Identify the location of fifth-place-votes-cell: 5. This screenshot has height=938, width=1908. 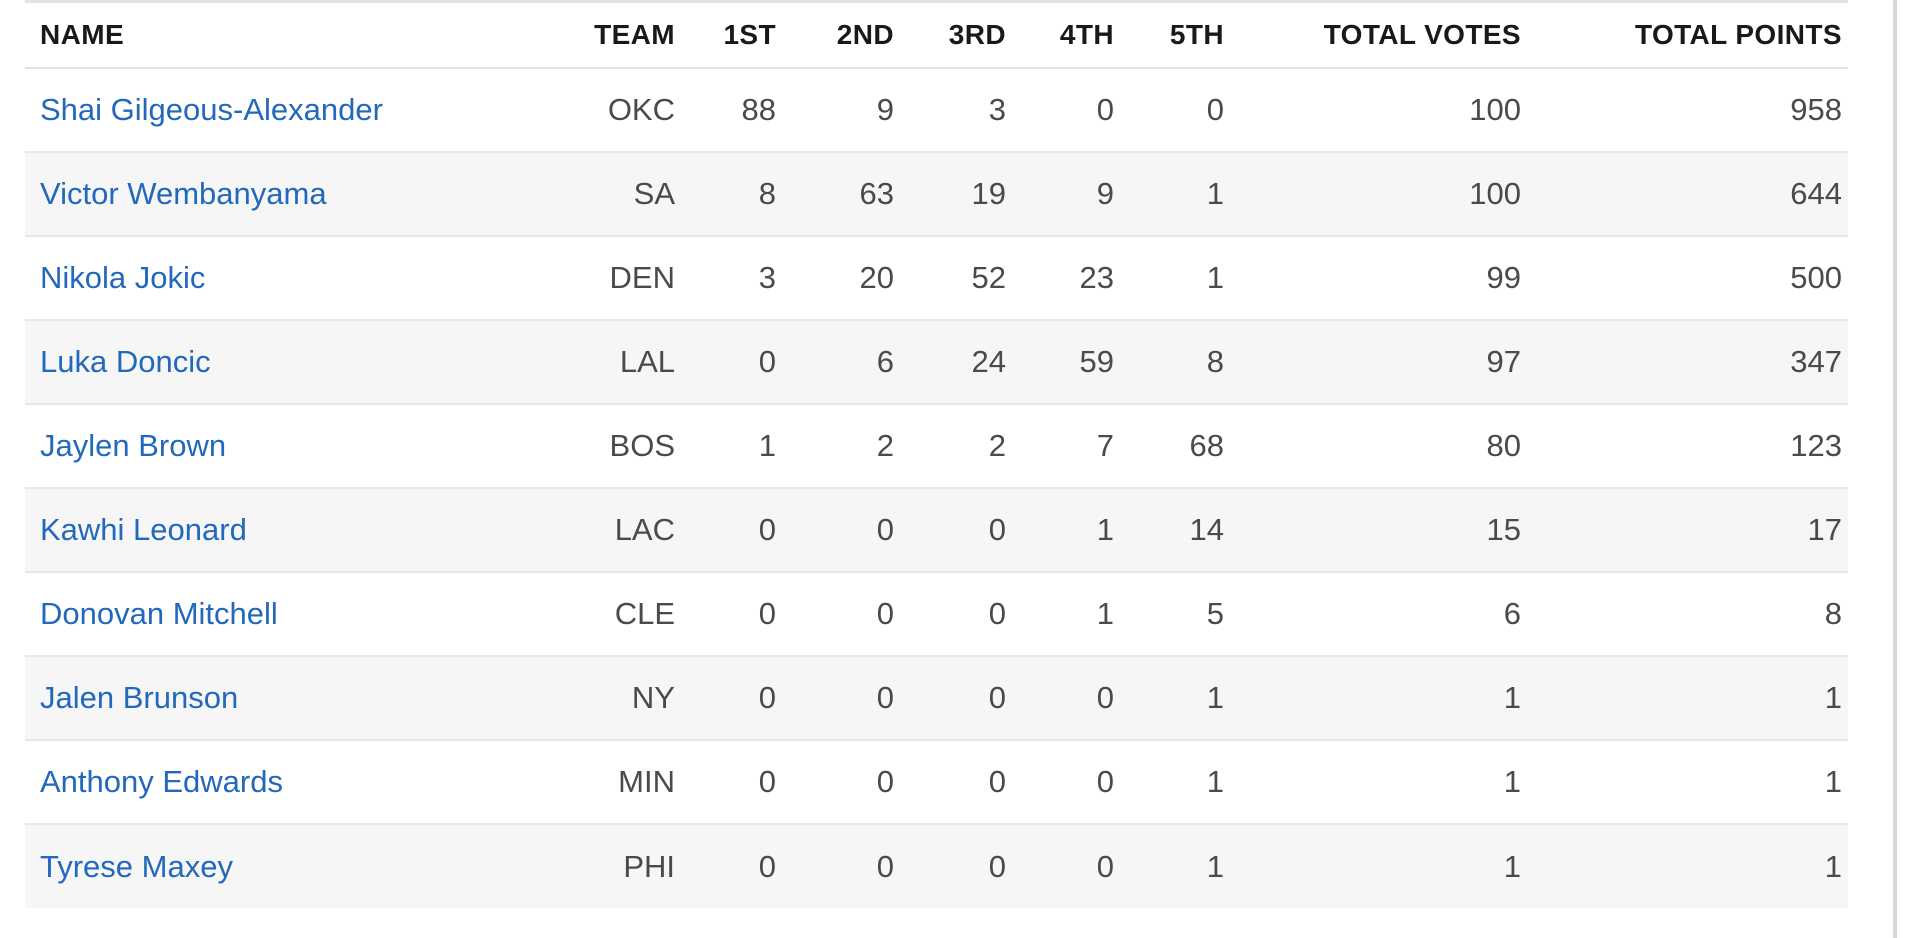
(1215, 613).